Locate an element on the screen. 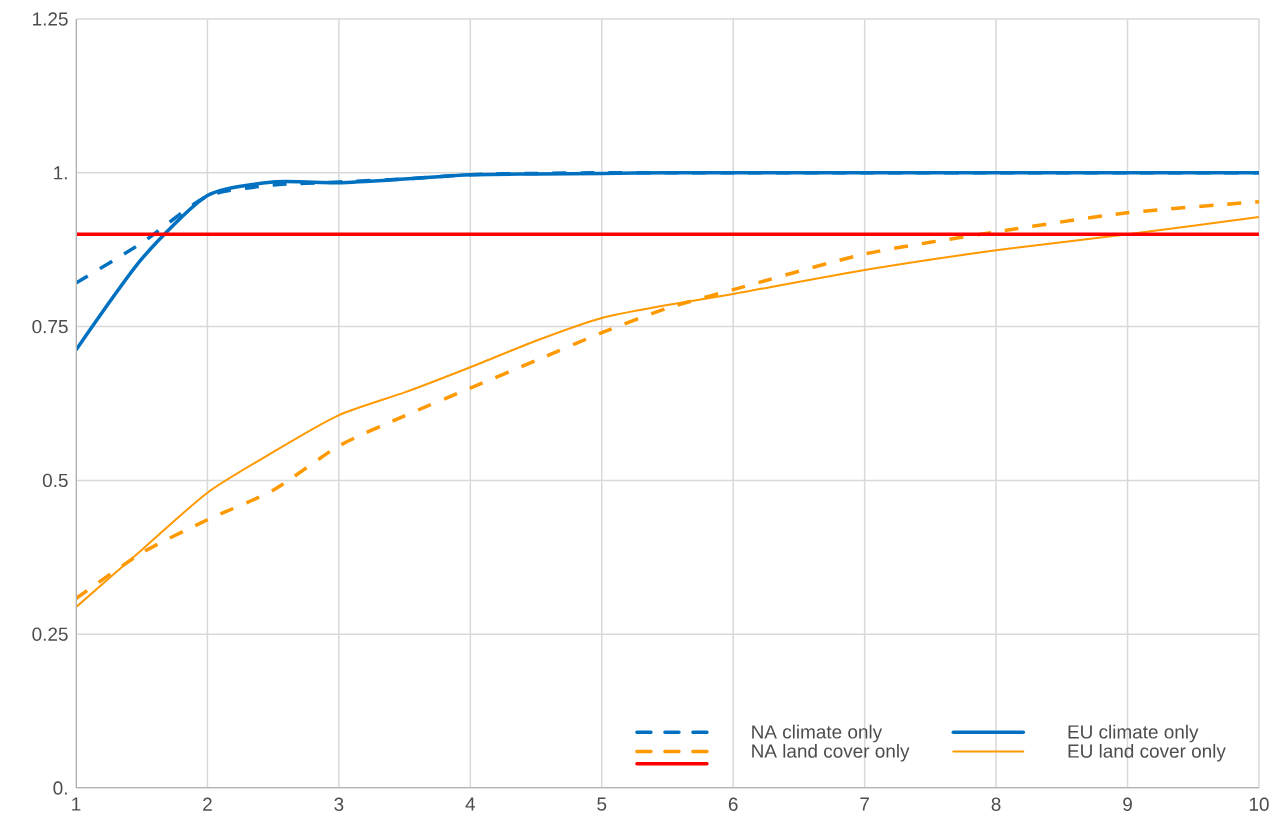  x-tick-label: 5 is located at coordinates (602, 804).